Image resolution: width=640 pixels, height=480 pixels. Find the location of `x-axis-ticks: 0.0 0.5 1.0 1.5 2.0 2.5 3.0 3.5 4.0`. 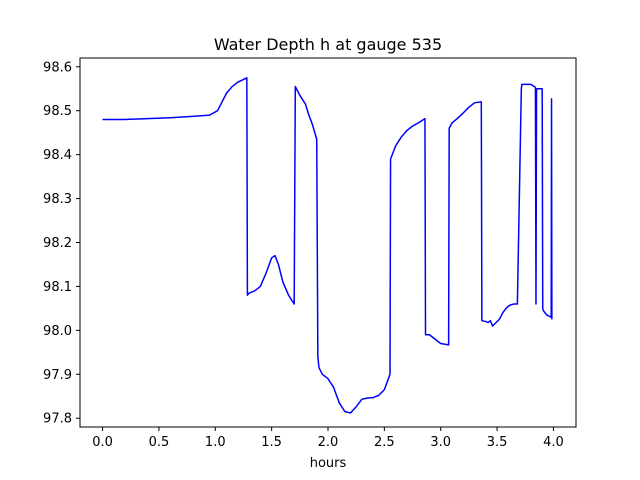

x-axis-ticks: 0.0 0.5 1.0 1.5 2.0 2.5 3.0 3.5 4.0 is located at coordinates (328, 438).